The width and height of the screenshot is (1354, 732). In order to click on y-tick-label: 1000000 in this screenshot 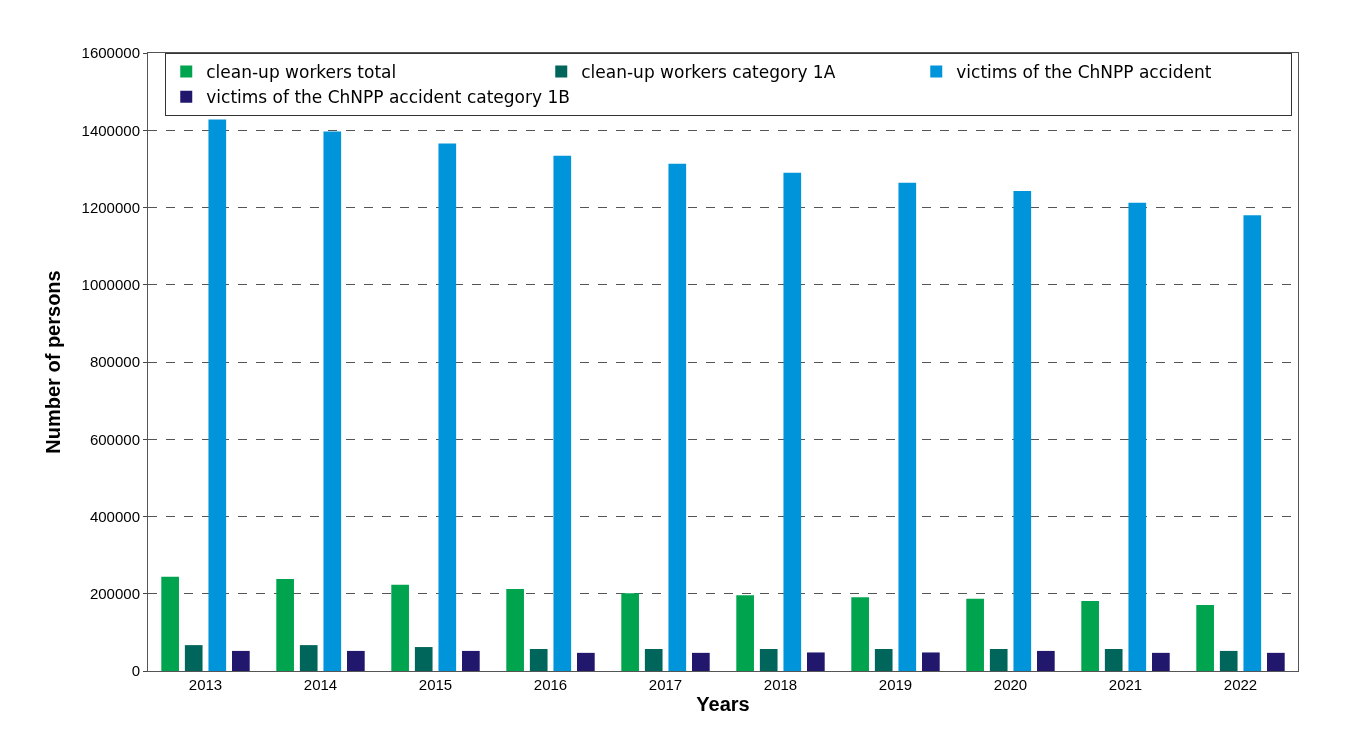, I will do `click(110, 284)`.